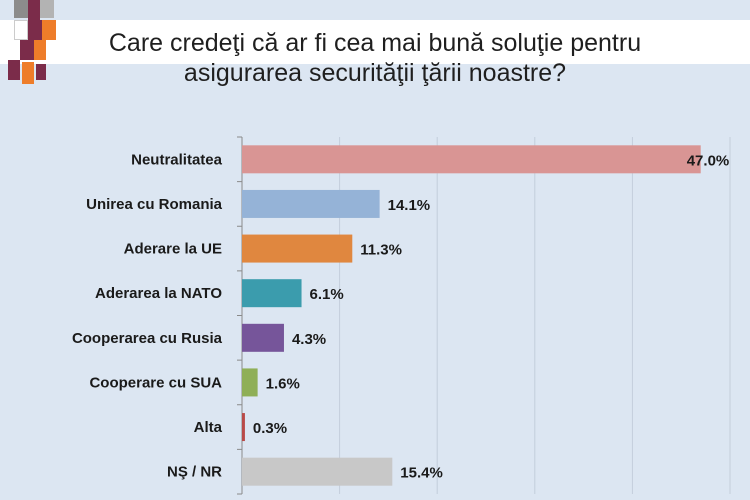  I want to click on data-label: 15.4%, so click(421, 473).